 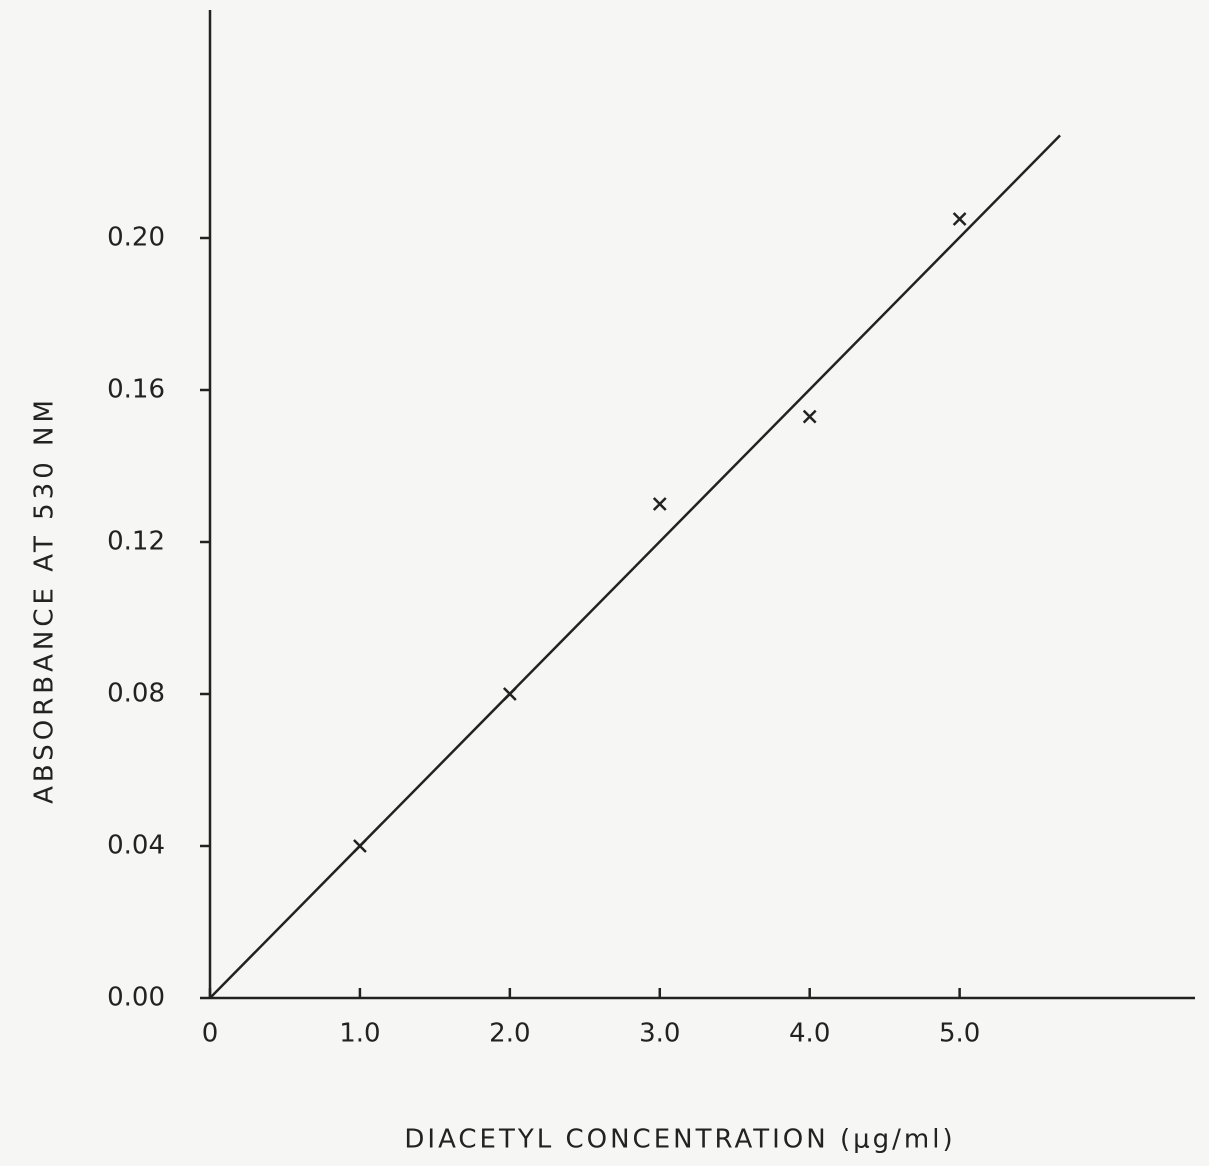 I want to click on x-tick-label: 0, so click(x=210, y=1034).